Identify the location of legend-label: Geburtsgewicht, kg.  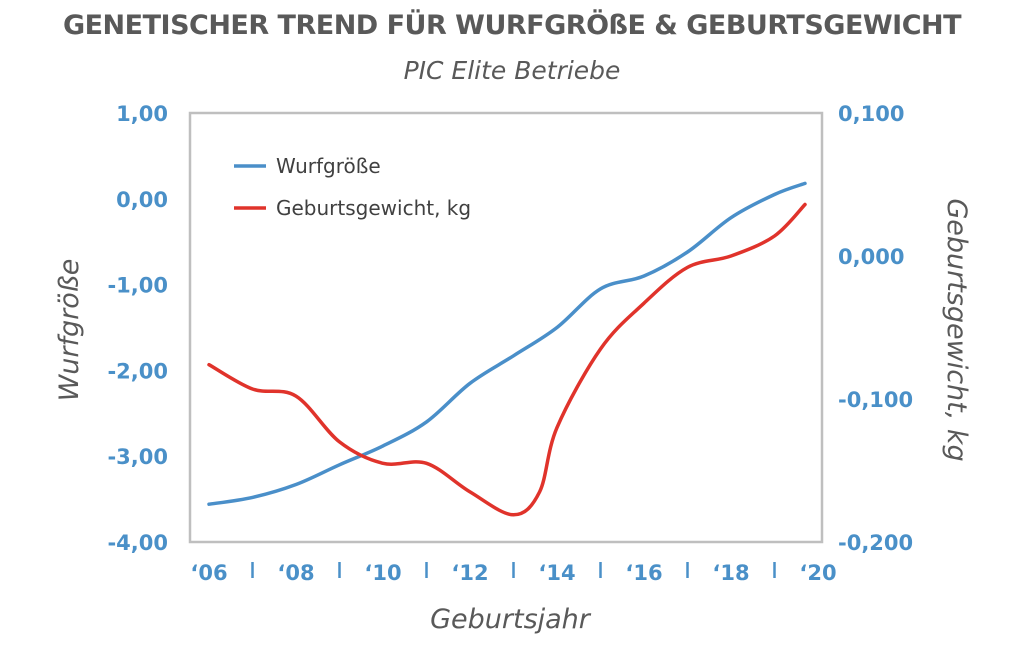
(373, 208).